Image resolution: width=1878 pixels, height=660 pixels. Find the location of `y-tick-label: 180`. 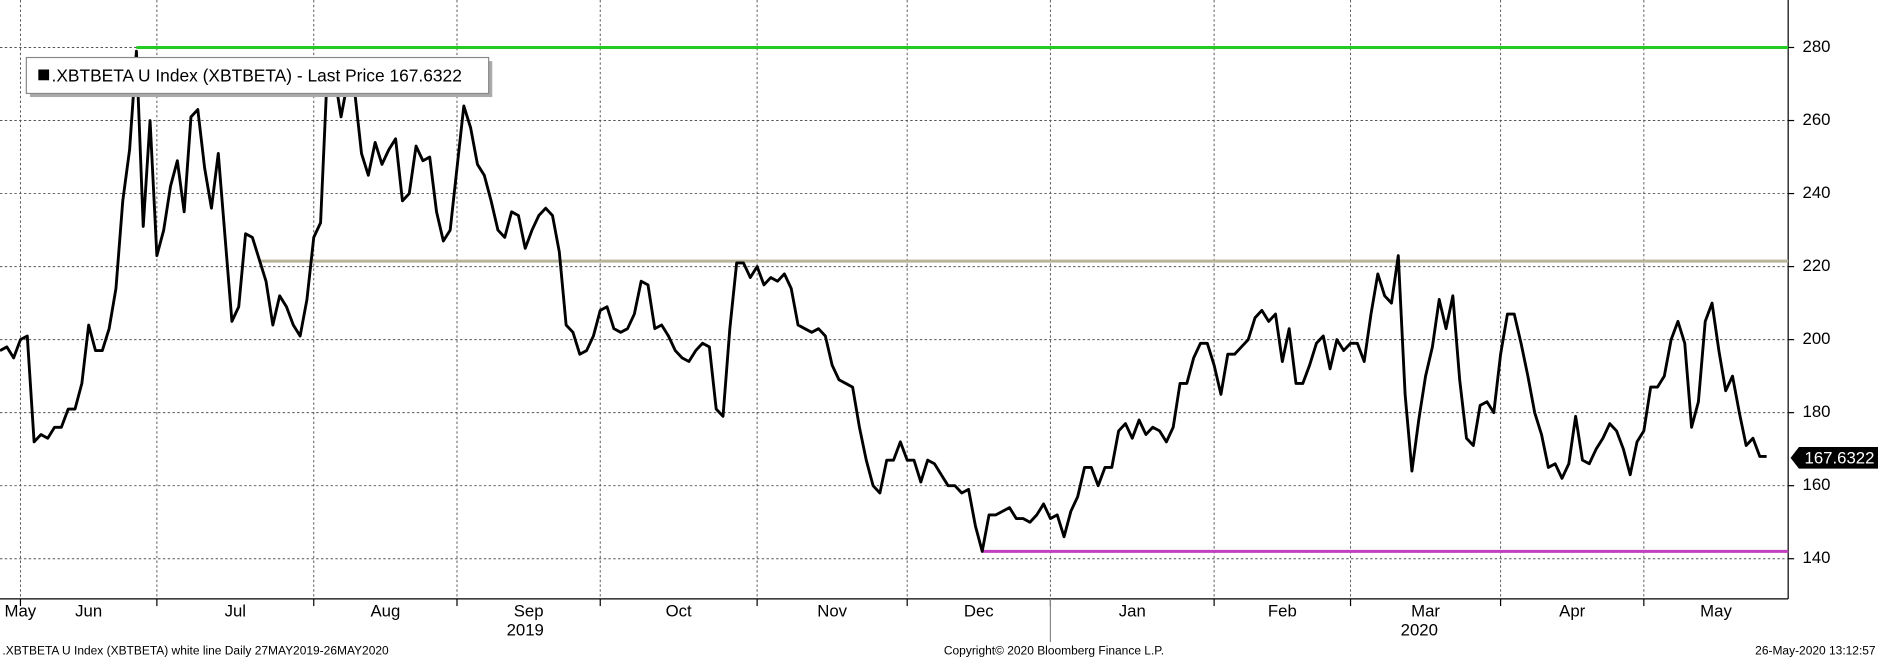

y-tick-label: 180 is located at coordinates (1817, 411).